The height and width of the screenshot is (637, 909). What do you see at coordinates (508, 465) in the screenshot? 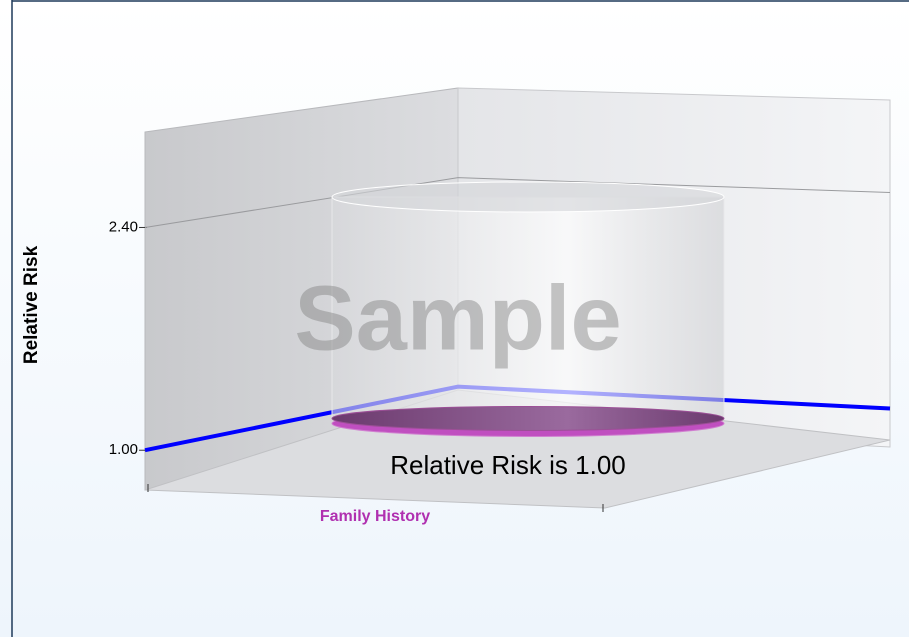
I see `annotation: Relative Risk is 1.00` at bounding box center [508, 465].